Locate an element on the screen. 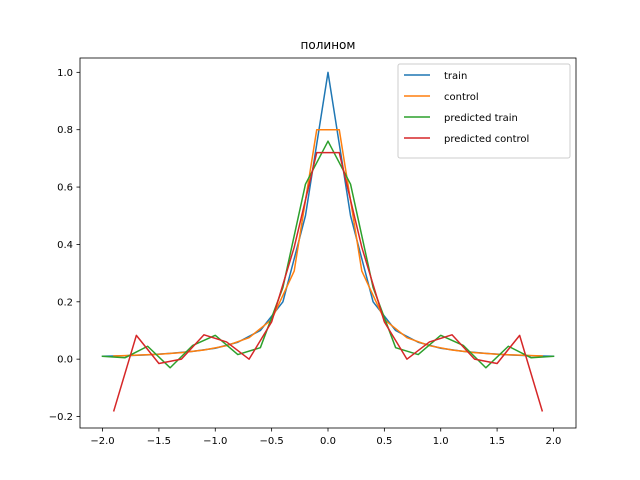 The image size is (640, 480). y-tick-label: 0.8 is located at coordinates (65, 130).